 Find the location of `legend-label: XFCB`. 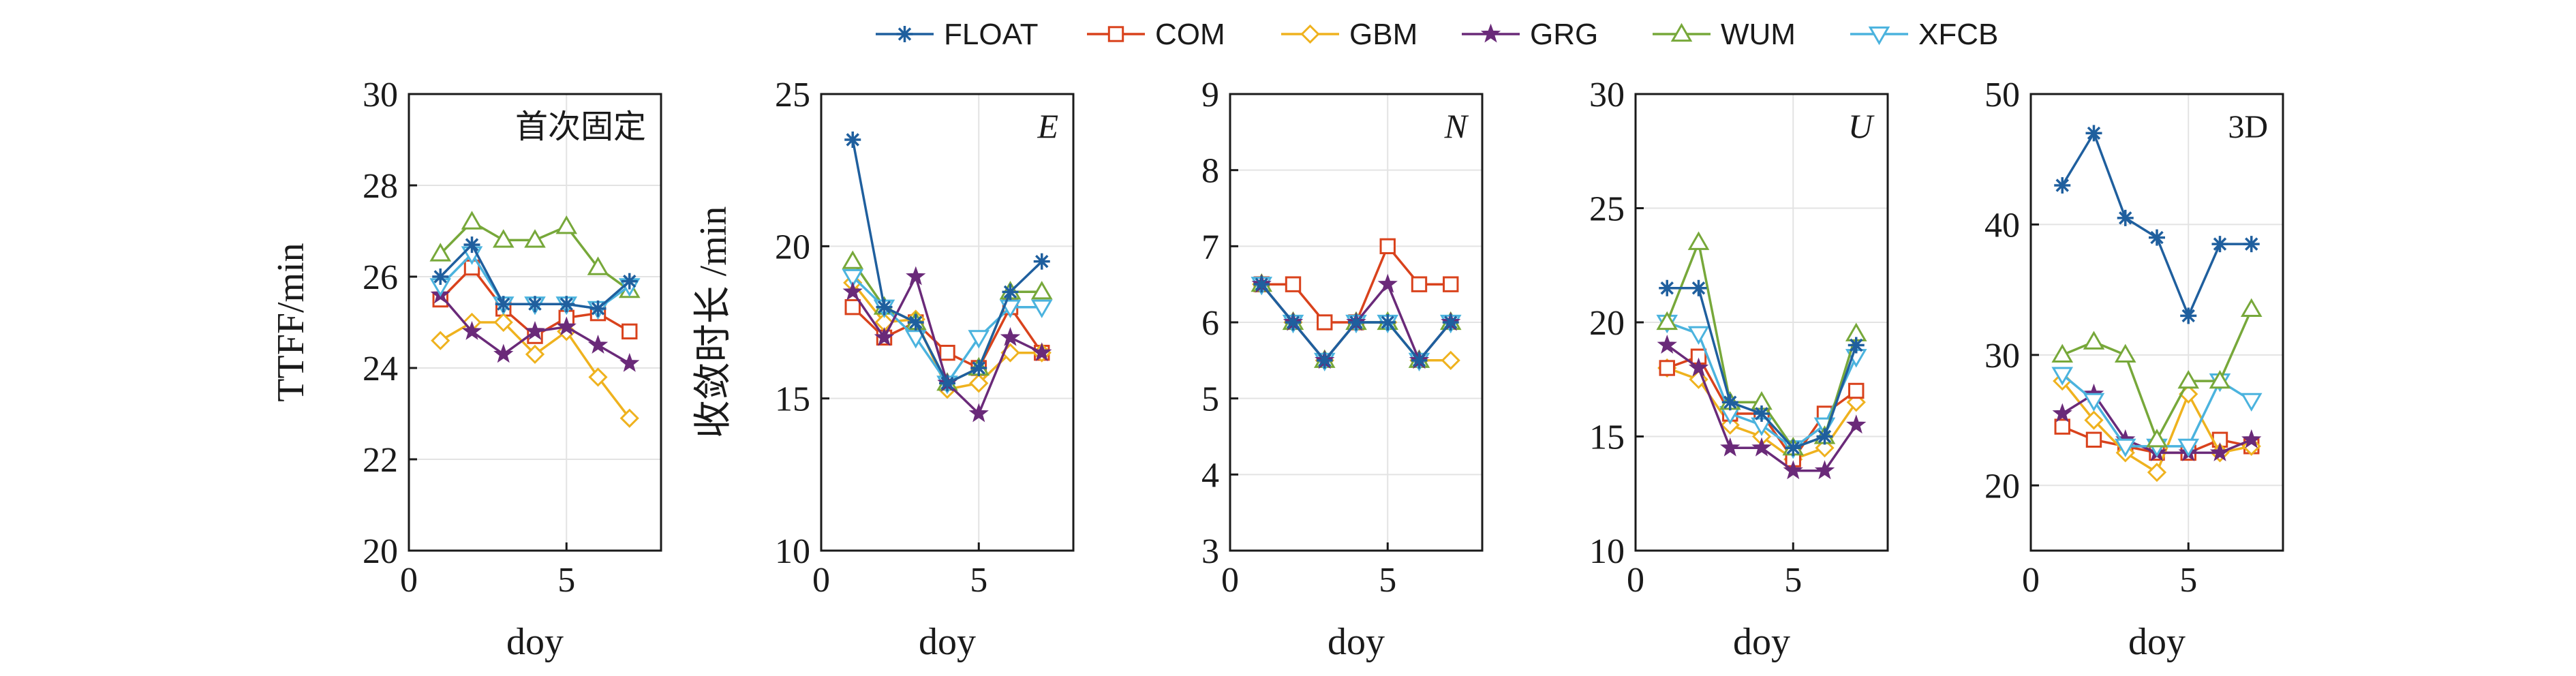

legend-label: XFCB is located at coordinates (1958, 34).